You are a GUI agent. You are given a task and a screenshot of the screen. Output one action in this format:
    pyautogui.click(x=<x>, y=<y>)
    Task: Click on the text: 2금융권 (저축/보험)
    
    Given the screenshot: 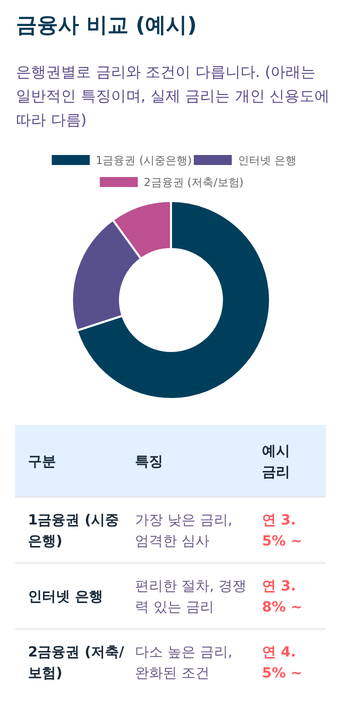 What is the action you would take?
    pyautogui.click(x=77, y=663)
    